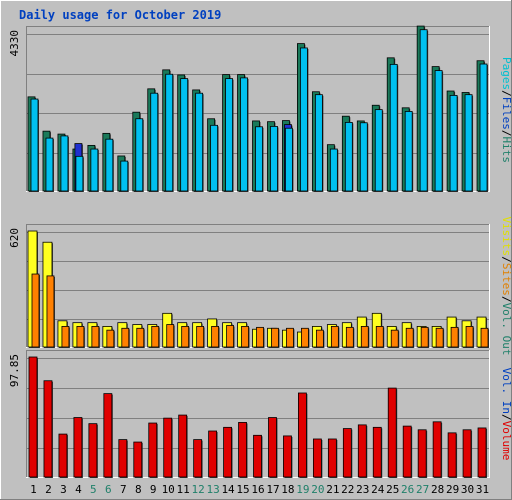 This screenshot has width=512, height=500. What do you see at coordinates (287, 489) in the screenshot?
I see `x-tick-label: 18` at bounding box center [287, 489].